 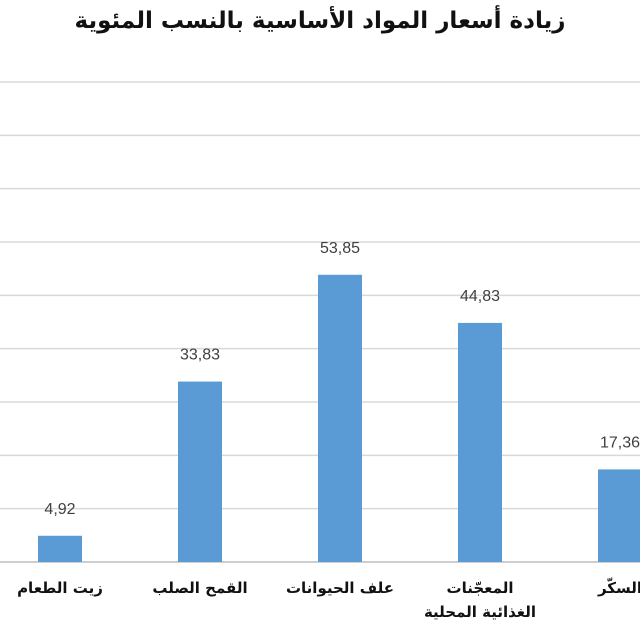 I want to click on data-label: 33,83, so click(x=200, y=355).